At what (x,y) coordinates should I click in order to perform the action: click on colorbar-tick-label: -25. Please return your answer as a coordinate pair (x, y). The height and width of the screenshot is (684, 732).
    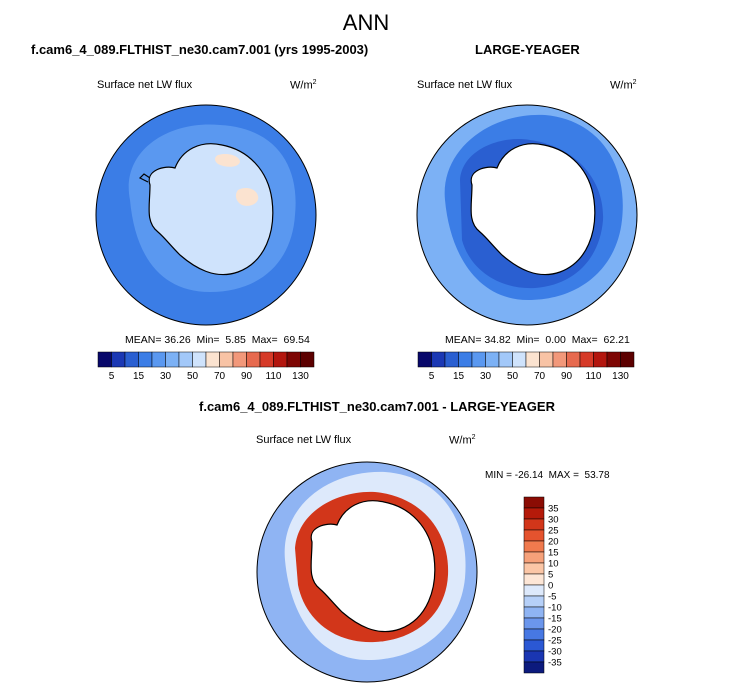
    Looking at the image, I should click on (555, 641).